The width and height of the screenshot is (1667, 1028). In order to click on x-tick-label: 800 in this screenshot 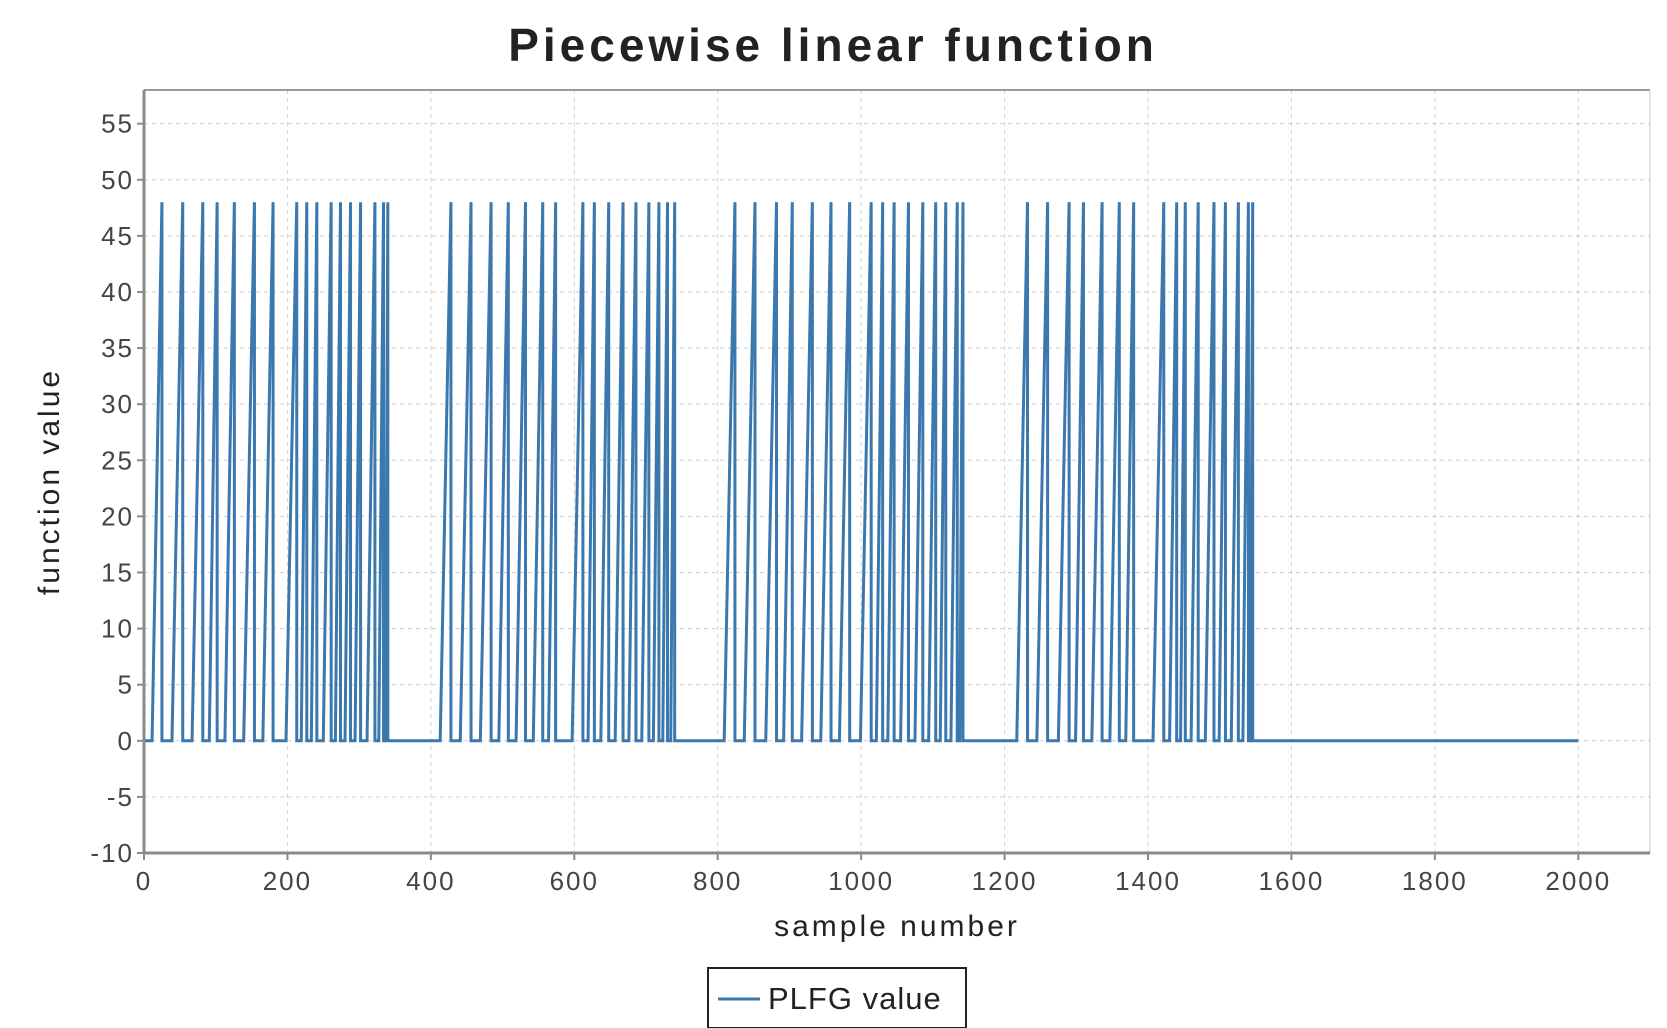, I will do `click(717, 881)`.